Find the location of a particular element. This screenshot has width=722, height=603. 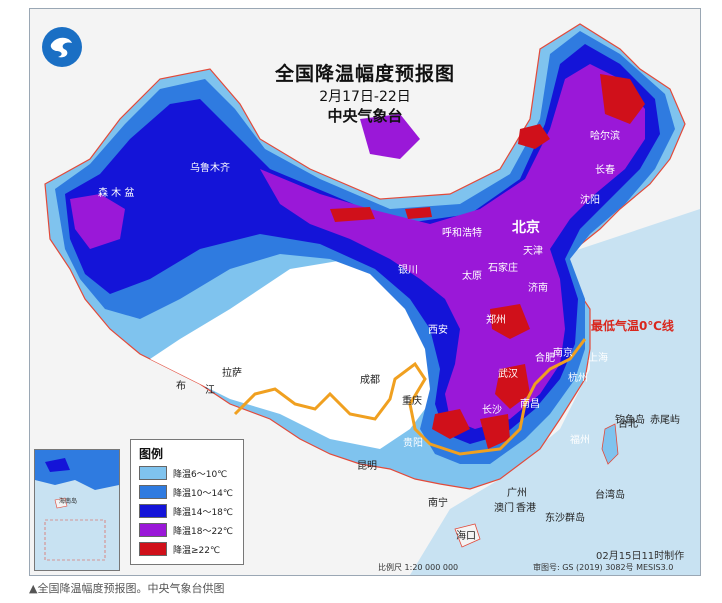

map-approval: 审图号: GS (2019) 3082号 MESIS3.0 is located at coordinates (603, 567).